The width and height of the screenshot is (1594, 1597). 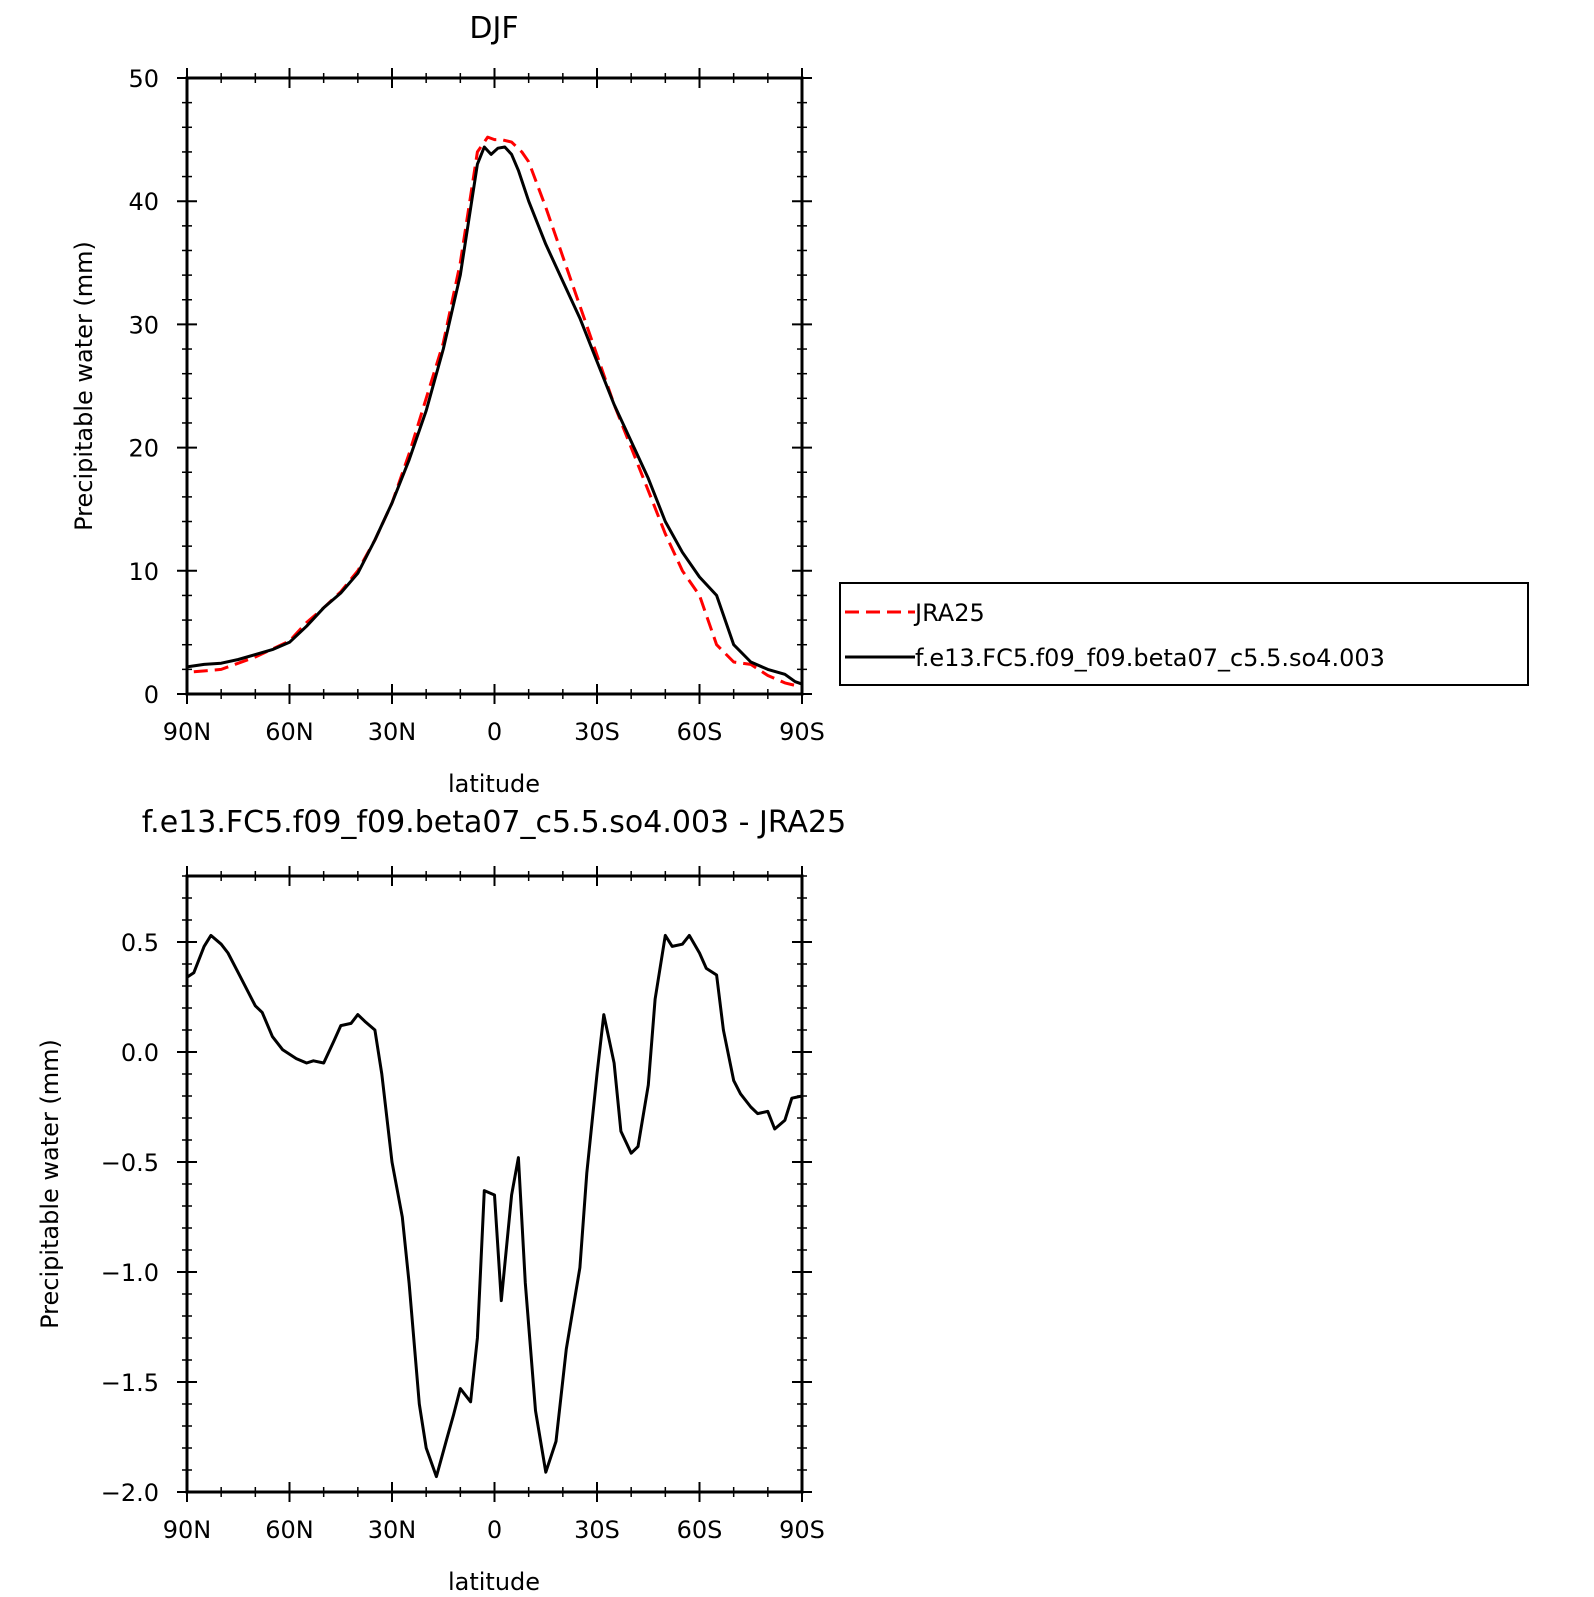 I want to click on y-tick-label: 30, so click(x=143, y=325).